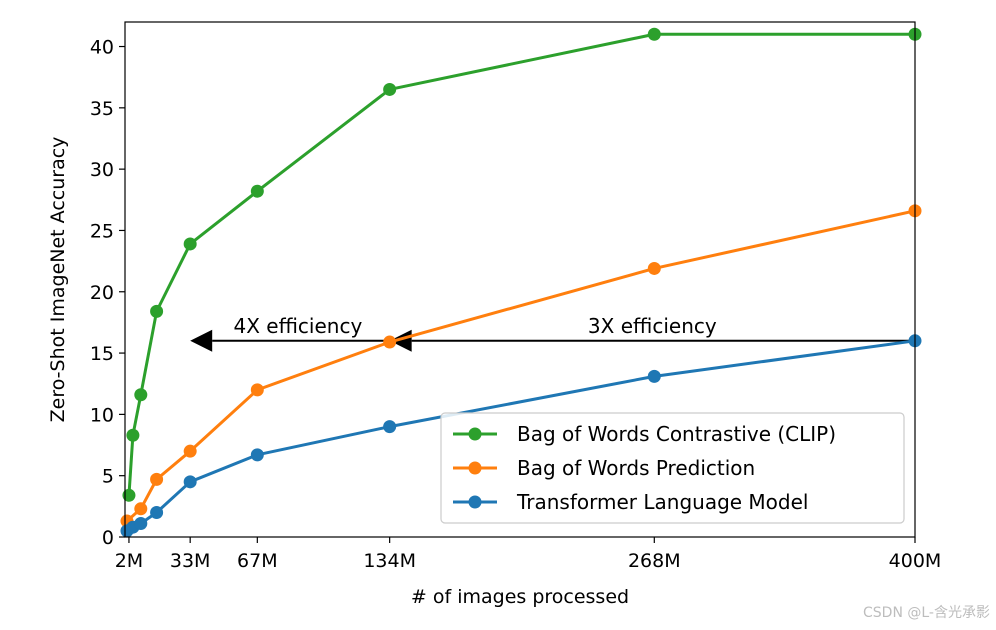  What do you see at coordinates (190, 561) in the screenshot?
I see `x-tick-label: 33M` at bounding box center [190, 561].